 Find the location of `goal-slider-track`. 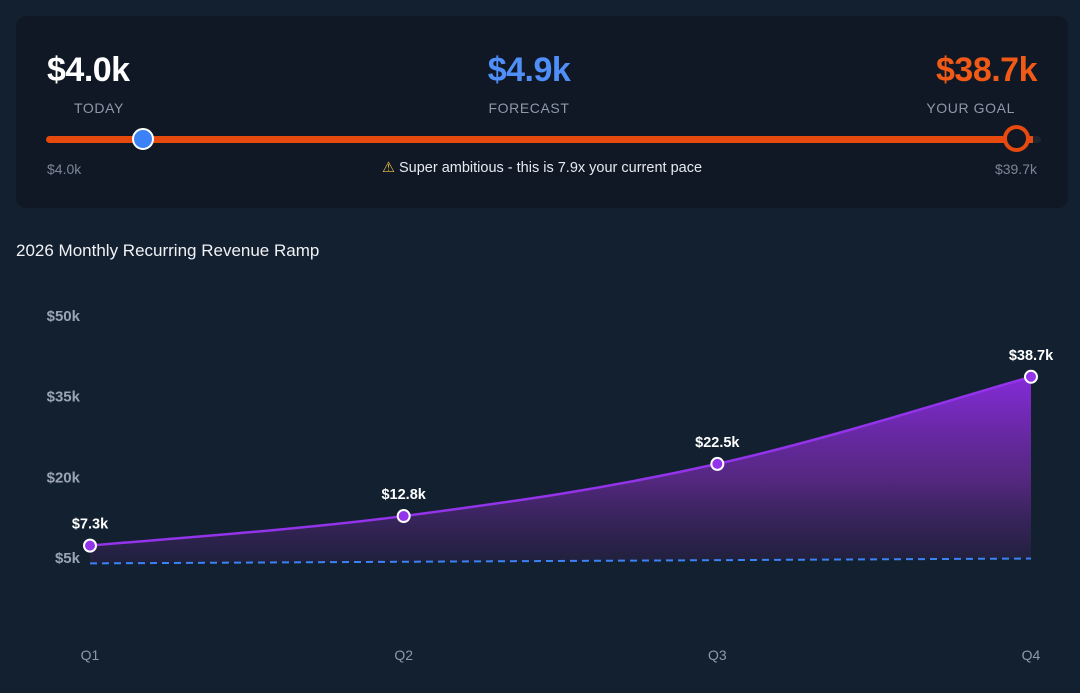

goal-slider-track is located at coordinates (542, 139).